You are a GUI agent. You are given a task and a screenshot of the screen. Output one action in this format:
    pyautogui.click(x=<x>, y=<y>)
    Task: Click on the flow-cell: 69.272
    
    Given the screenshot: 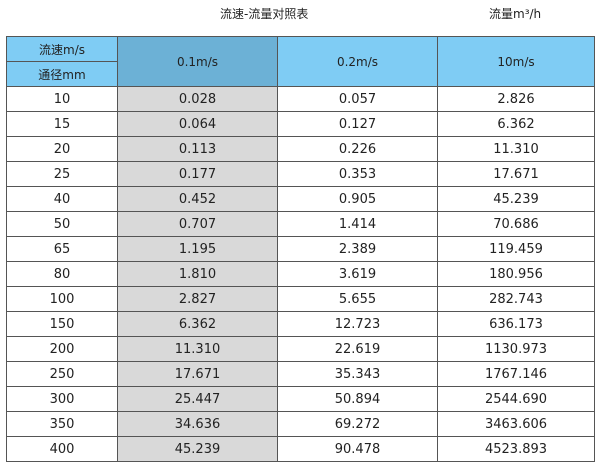 What is the action you would take?
    pyautogui.click(x=357, y=424)
    